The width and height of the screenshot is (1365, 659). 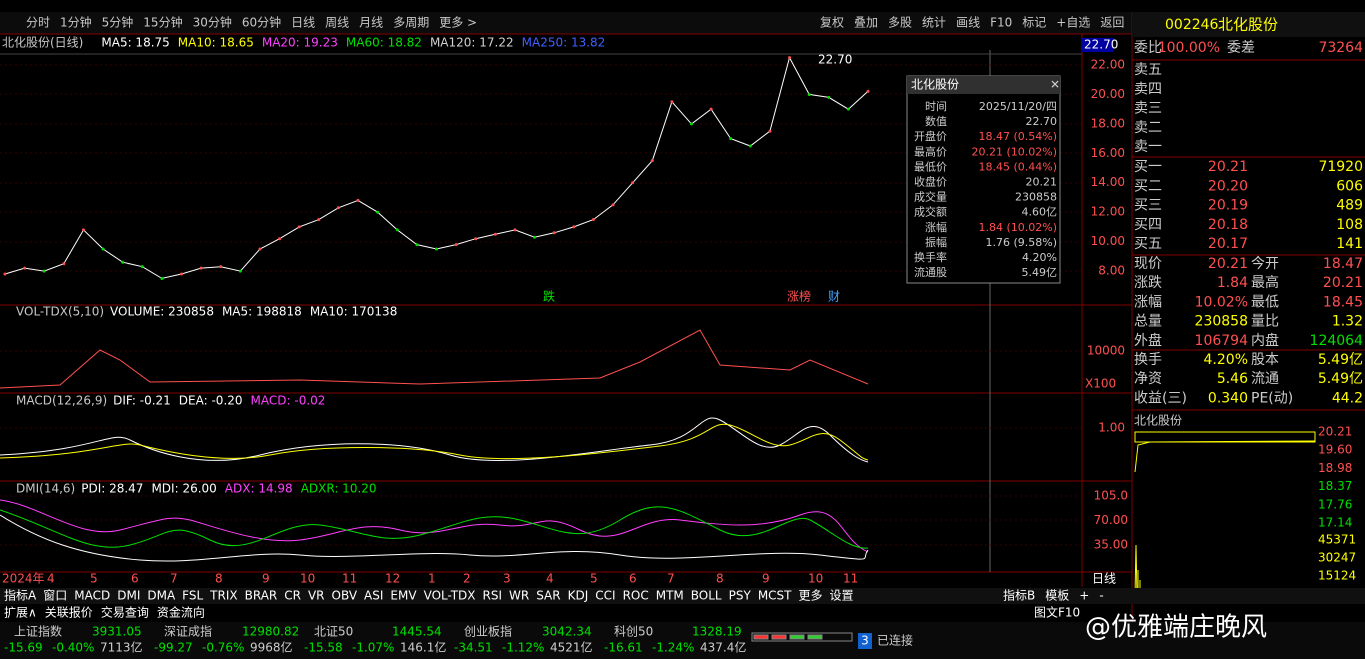 What do you see at coordinates (20, 595) in the screenshot?
I see `tab: 指标A` at bounding box center [20, 595].